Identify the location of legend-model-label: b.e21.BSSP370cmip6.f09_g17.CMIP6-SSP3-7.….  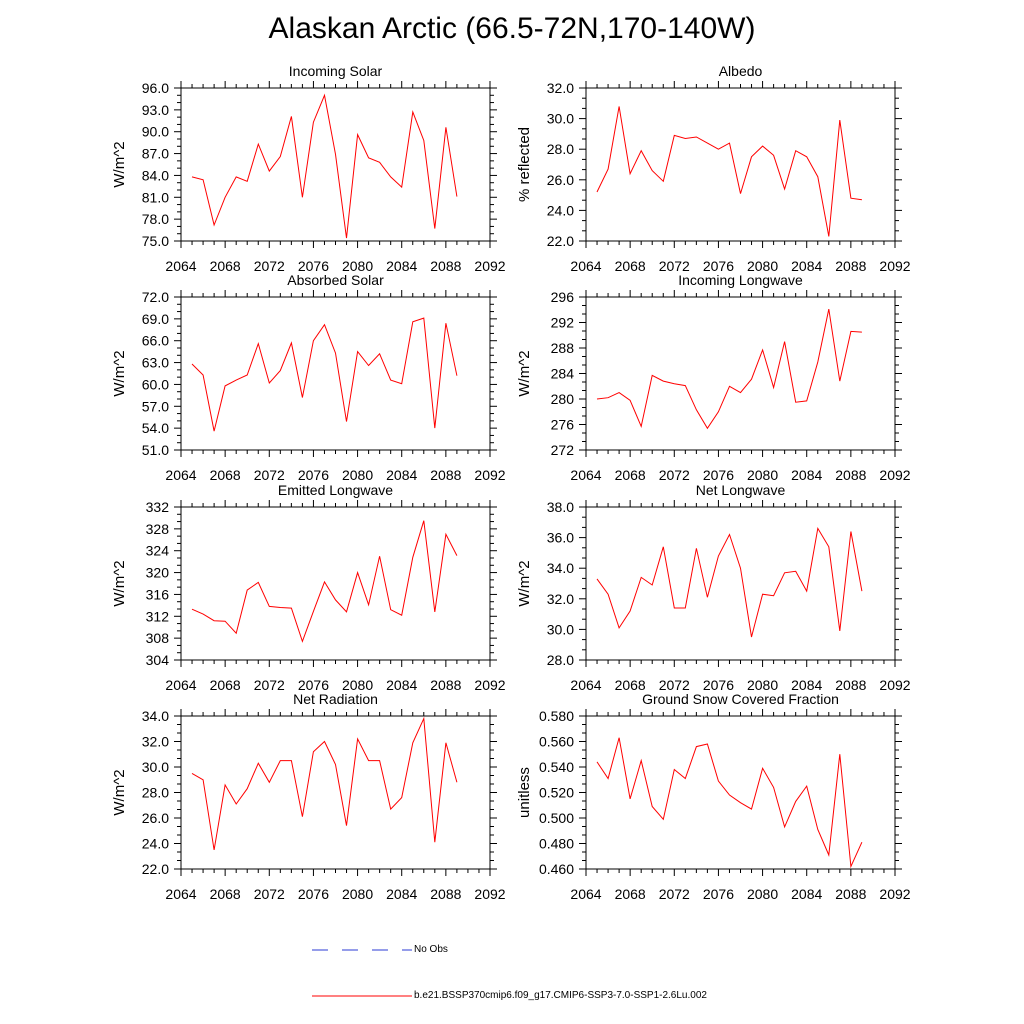
(560, 995).